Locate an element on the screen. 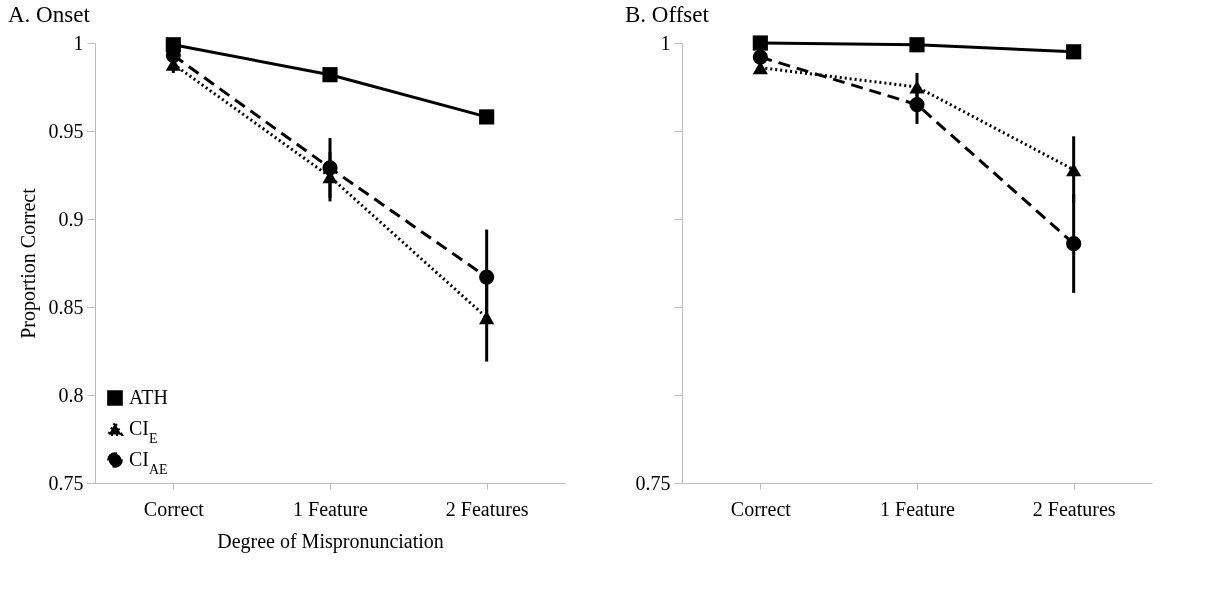 This screenshot has height=597, width=1225. y-tick-label: 0.8 is located at coordinates (71, 394).